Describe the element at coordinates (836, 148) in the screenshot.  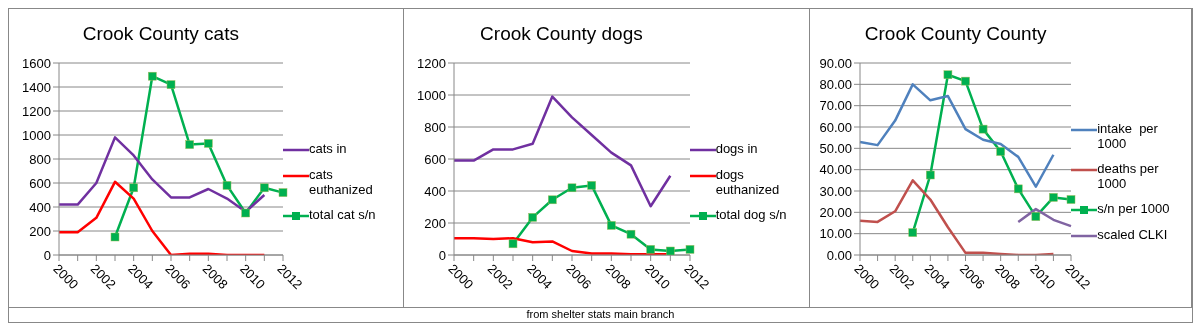
I see `y-tick-label: 50.00` at that location.